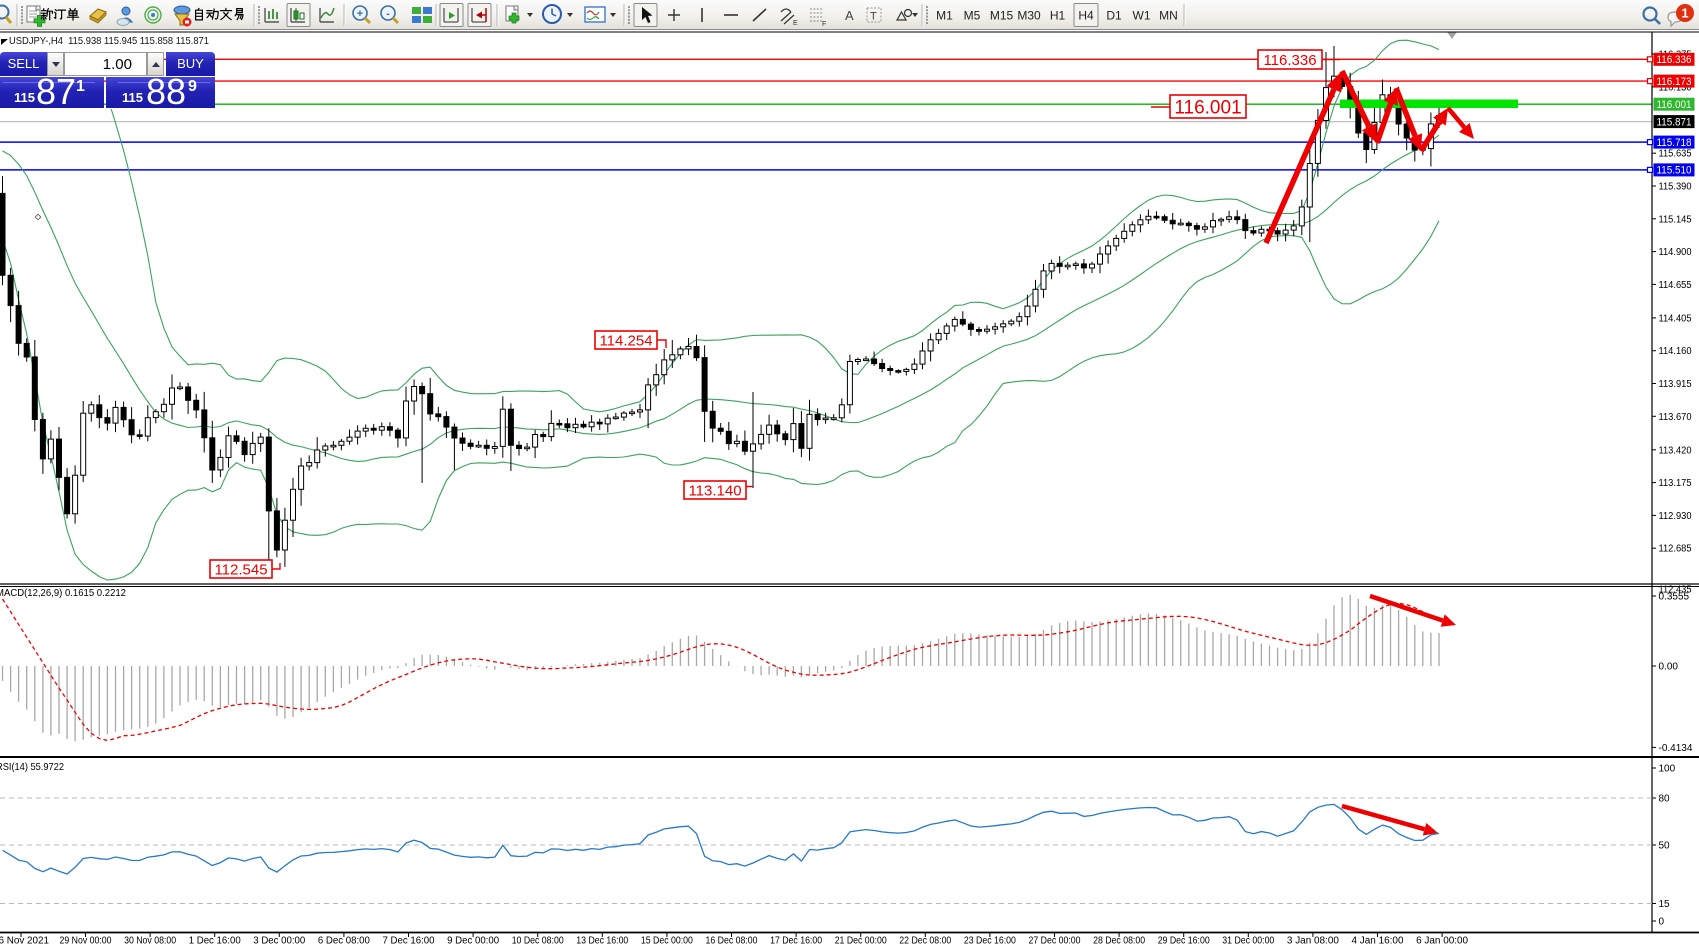 The width and height of the screenshot is (1699, 950). Describe the element at coordinates (1142, 16) in the screenshot. I see `svg-text: W1` at that location.